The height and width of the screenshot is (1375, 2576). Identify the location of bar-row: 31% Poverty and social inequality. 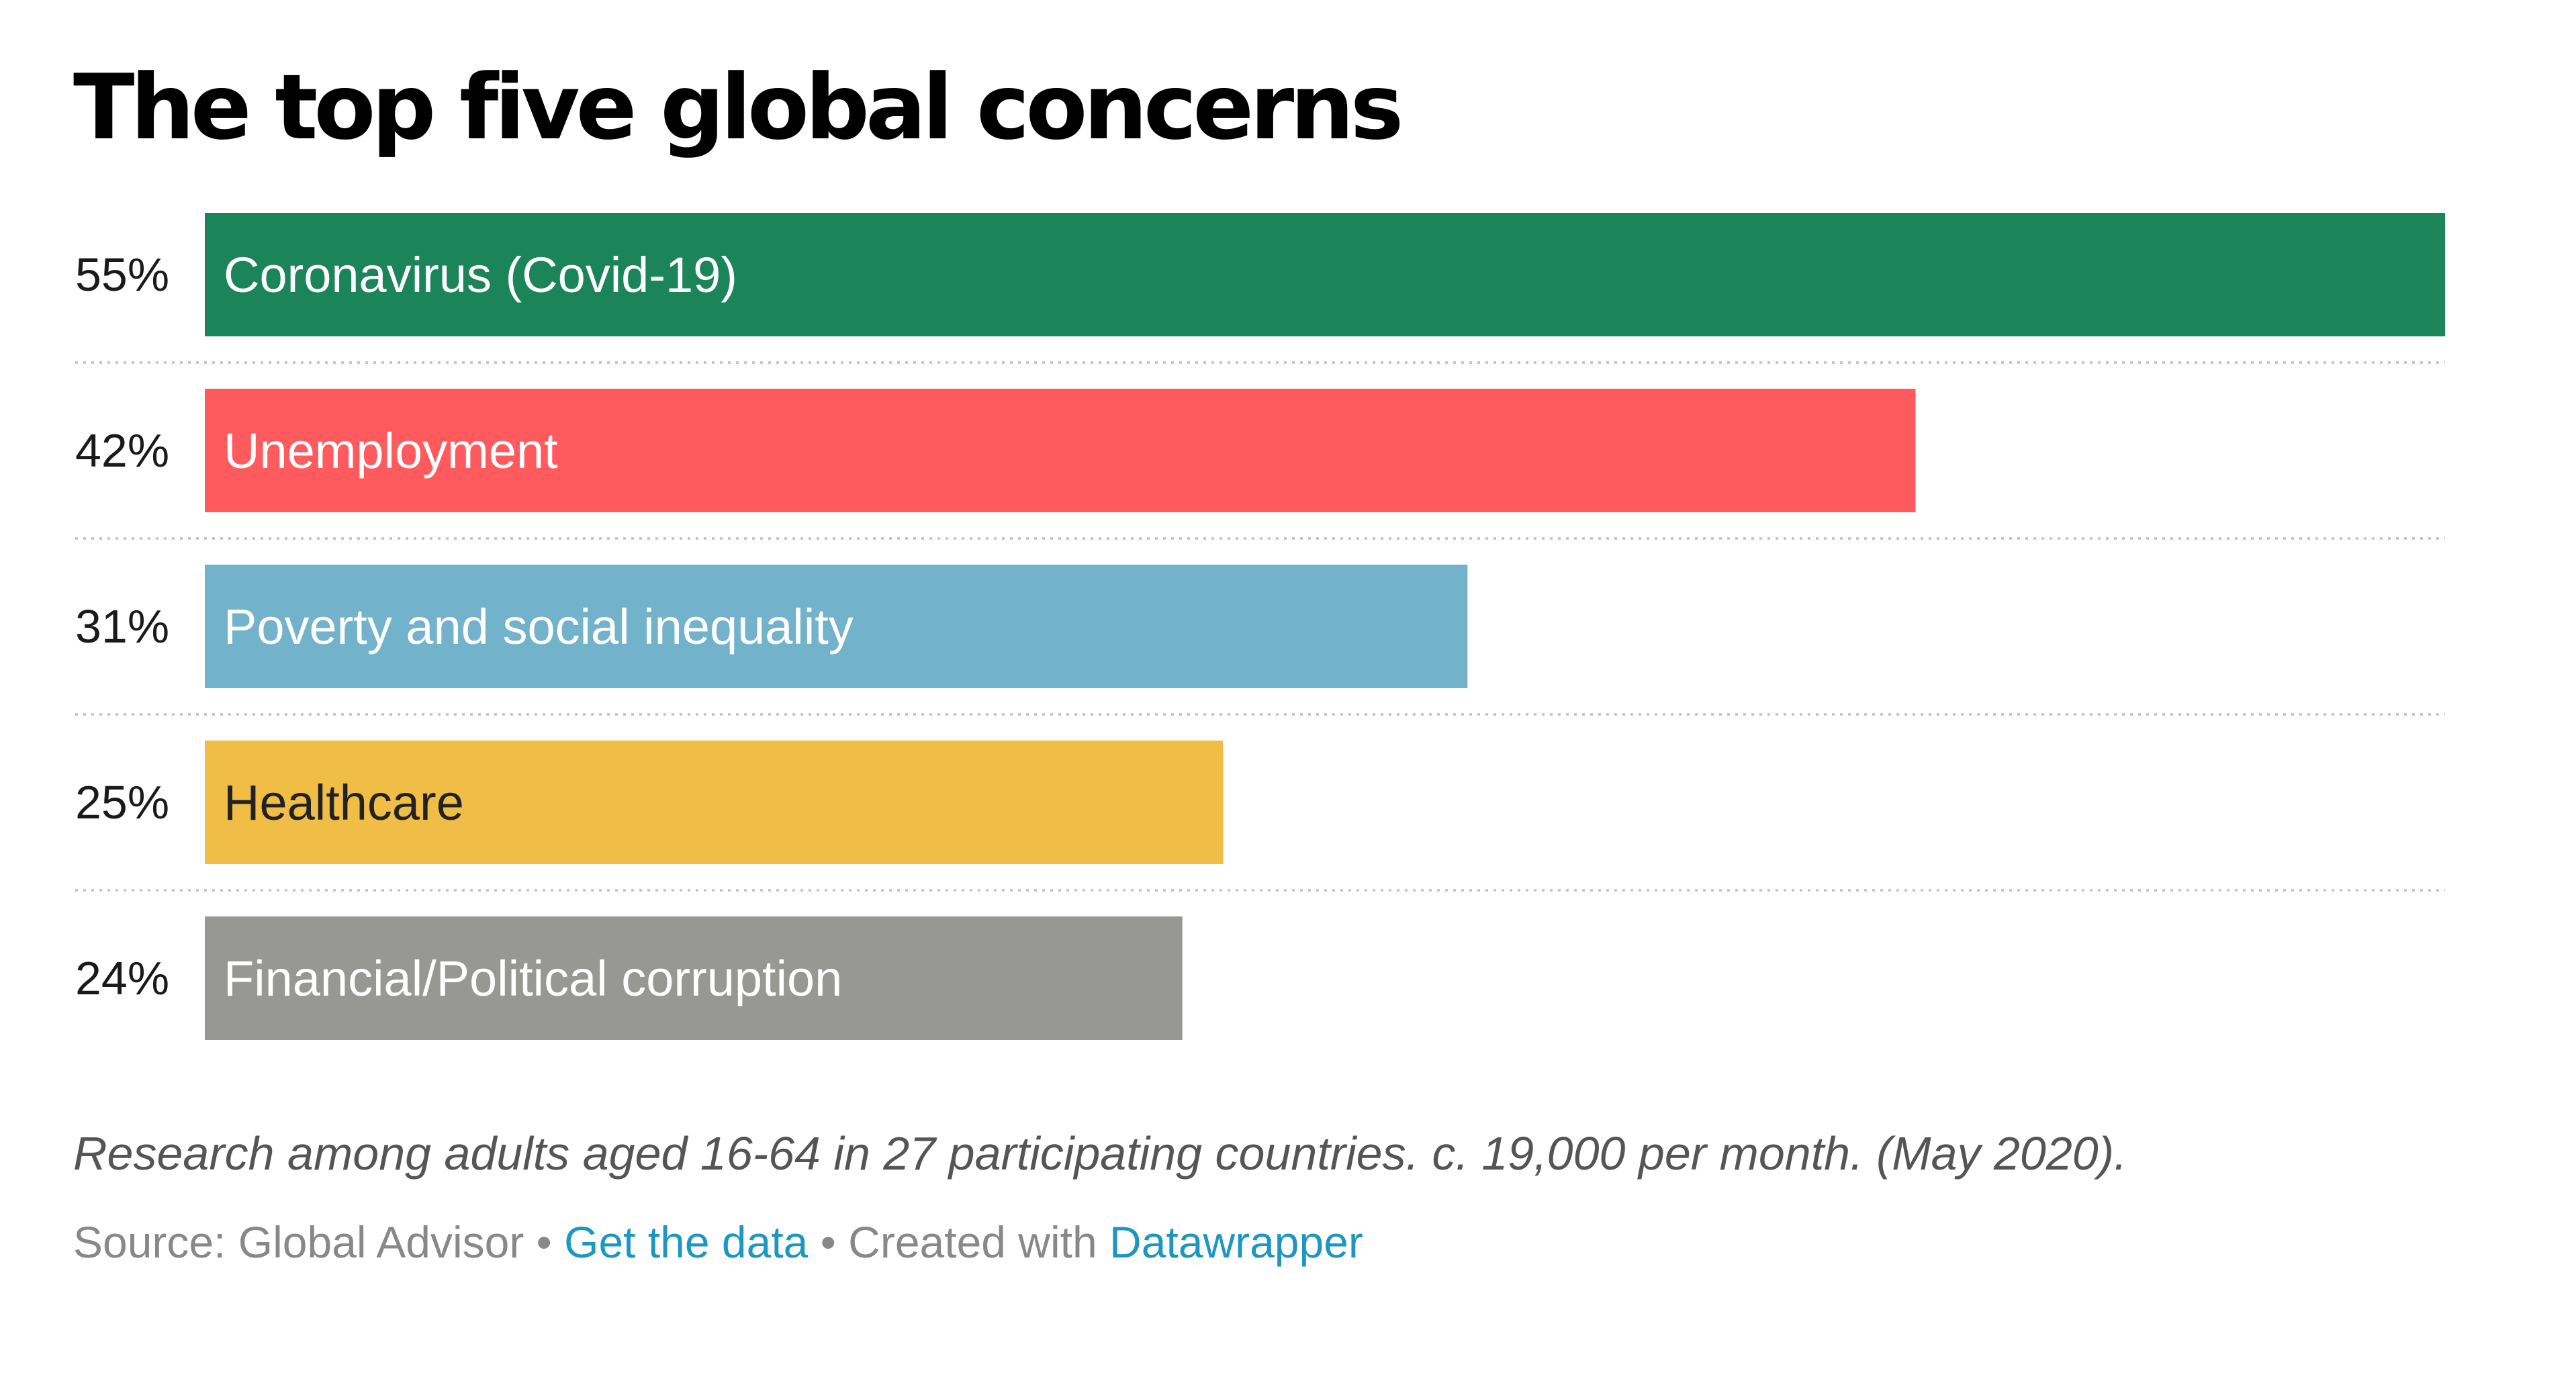
(771, 626).